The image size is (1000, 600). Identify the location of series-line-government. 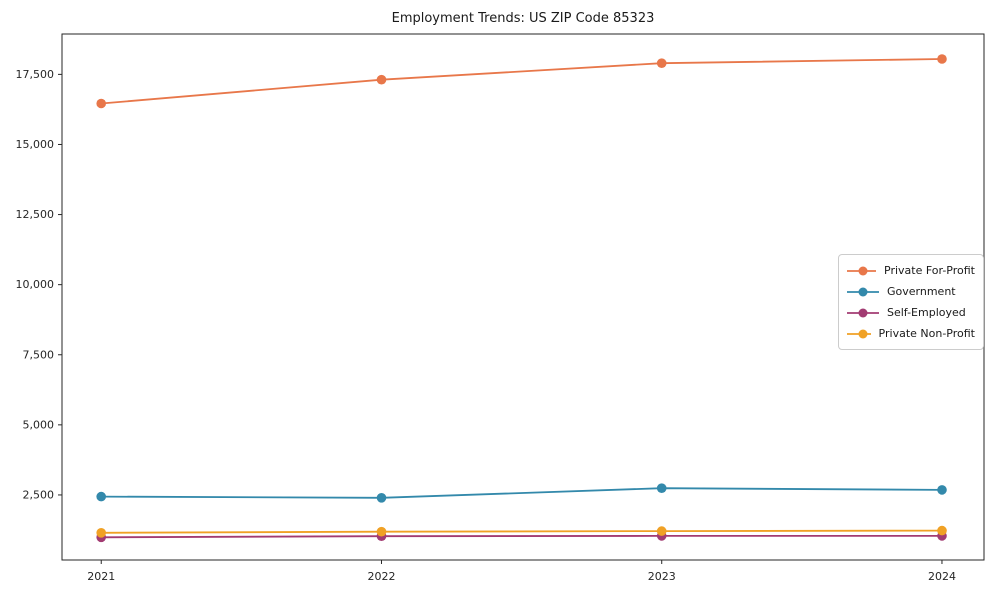
(522, 493).